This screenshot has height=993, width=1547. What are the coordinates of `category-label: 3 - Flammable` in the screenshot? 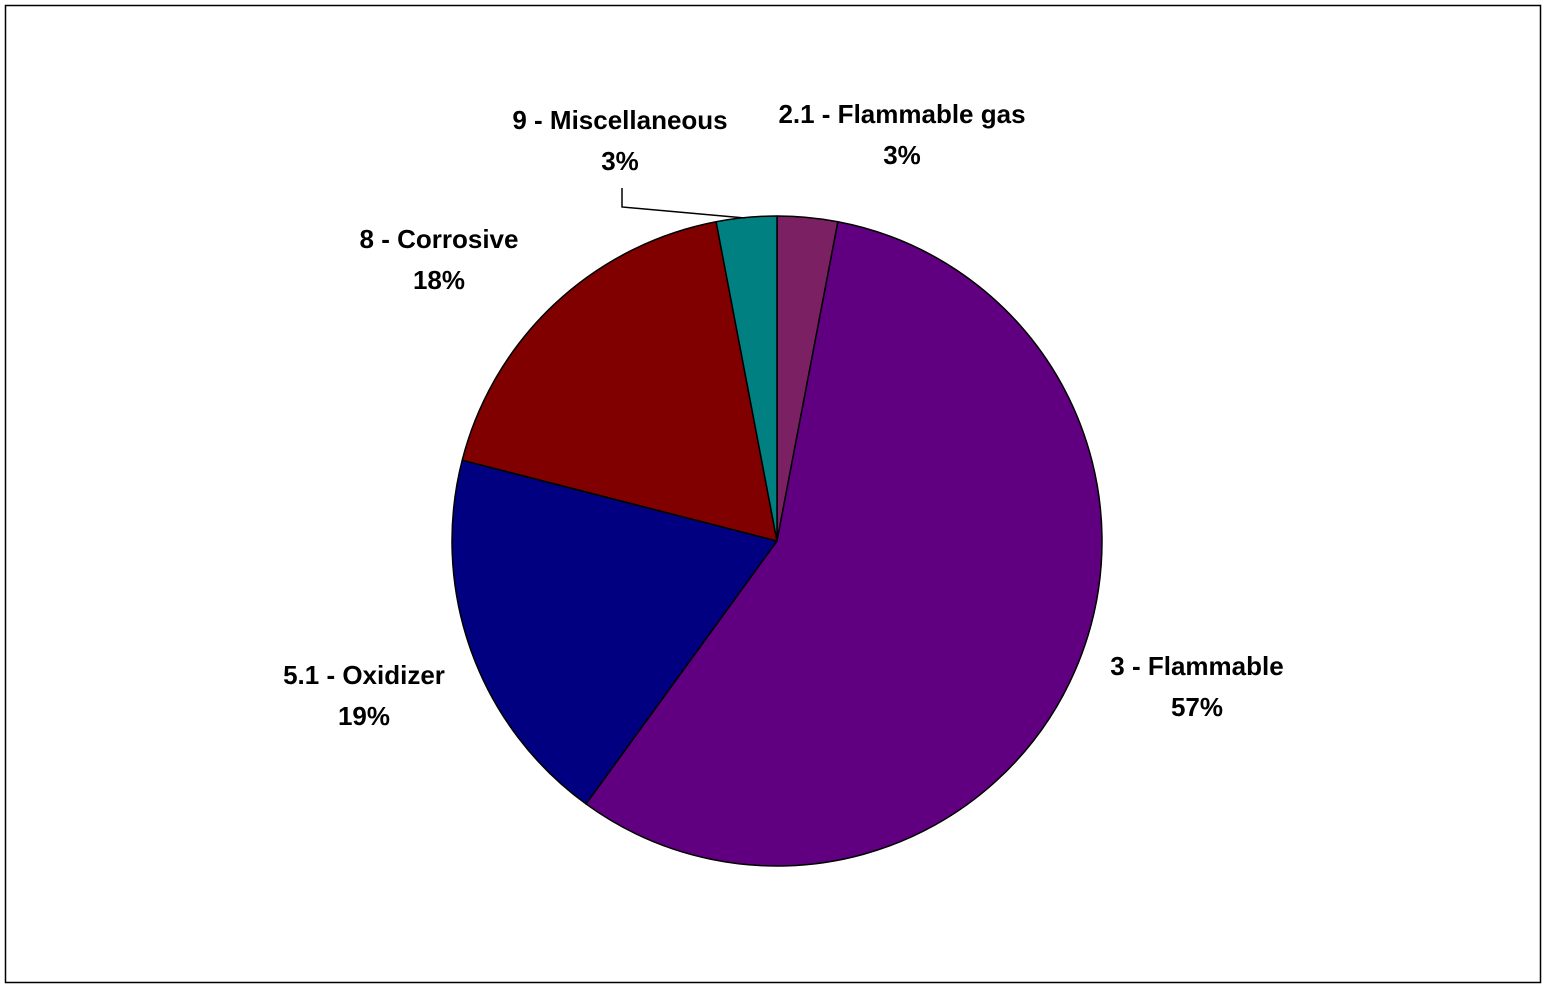 It's located at (1196, 666).